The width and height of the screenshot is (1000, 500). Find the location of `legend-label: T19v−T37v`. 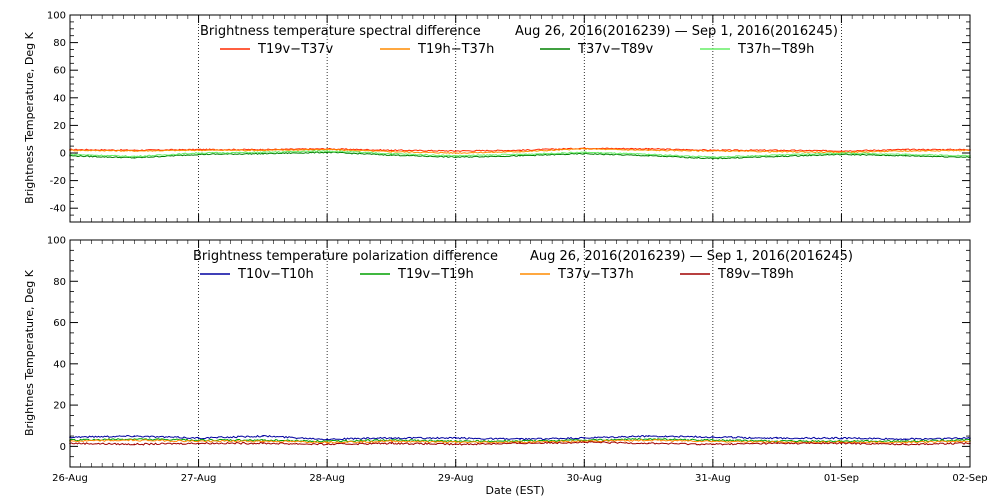

legend-label: T19v−T37v is located at coordinates (295, 49).